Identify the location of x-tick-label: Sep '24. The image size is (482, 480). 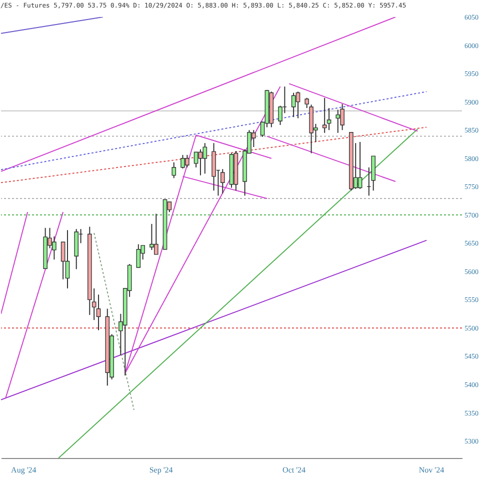
(161, 470).